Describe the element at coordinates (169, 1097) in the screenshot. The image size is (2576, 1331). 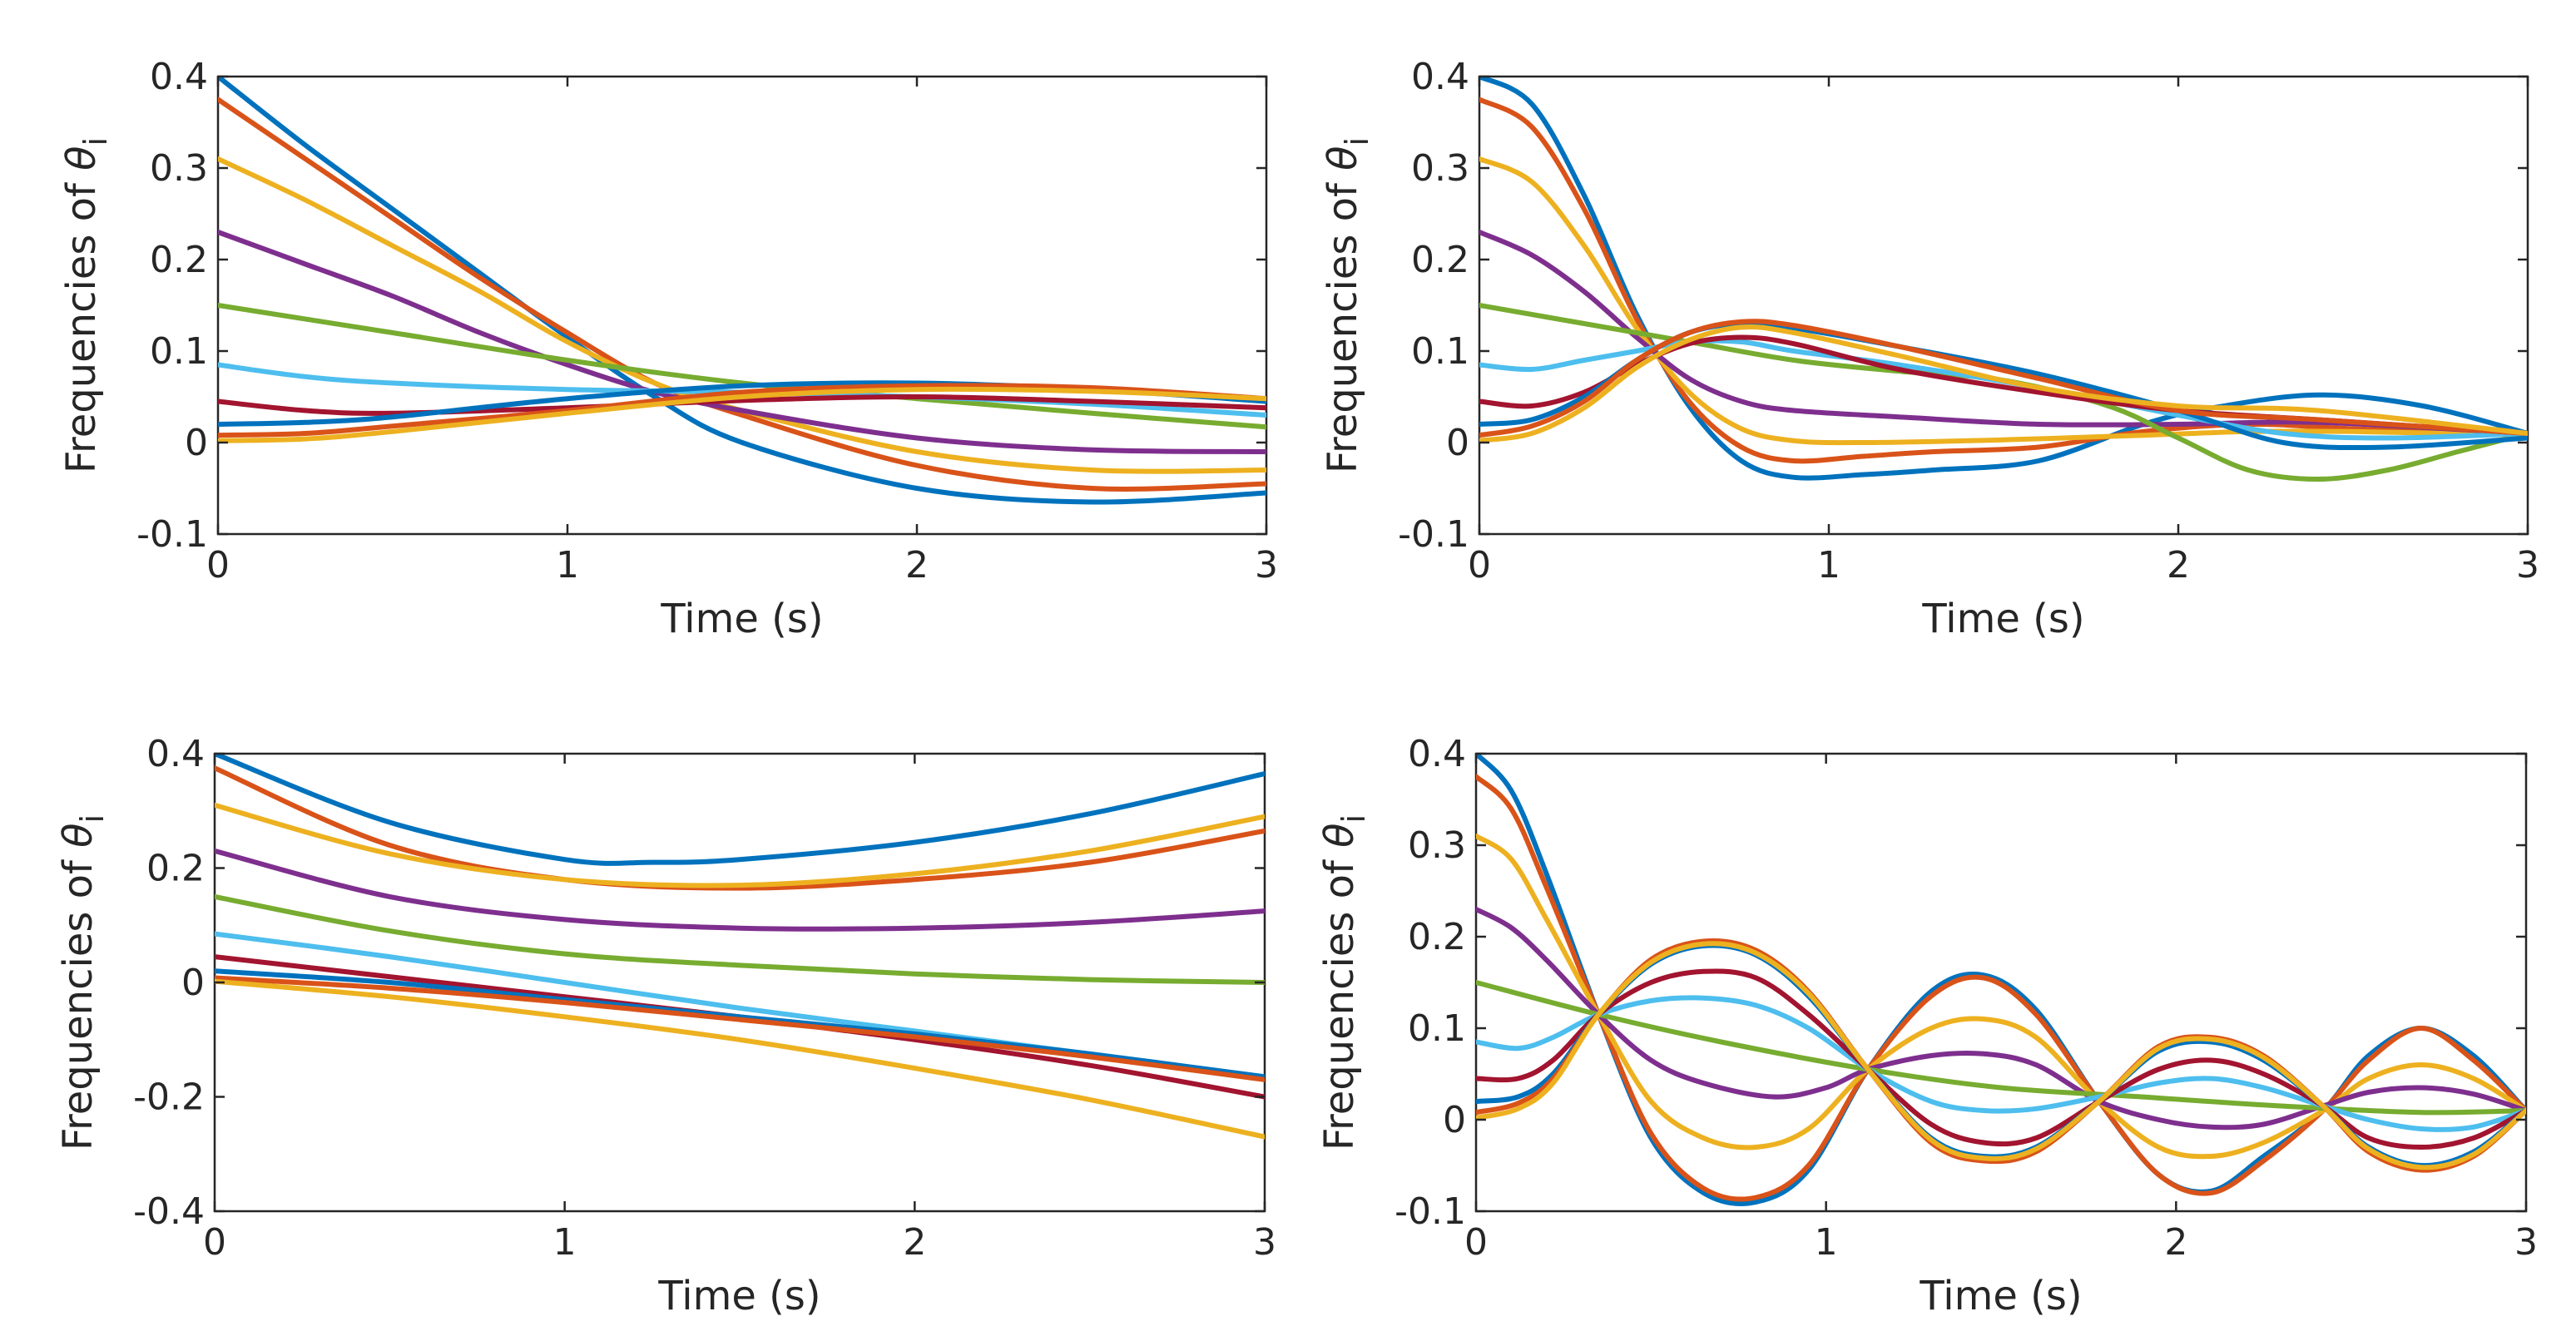
I see `y-tick-label: -0.2` at that location.